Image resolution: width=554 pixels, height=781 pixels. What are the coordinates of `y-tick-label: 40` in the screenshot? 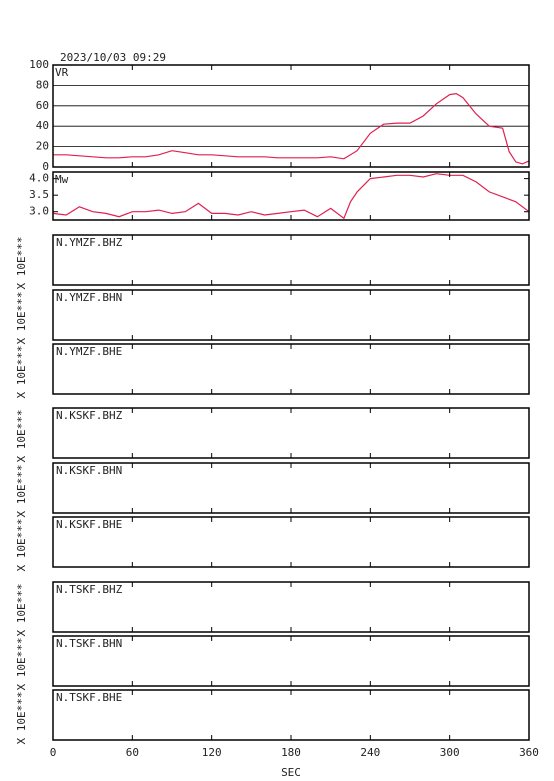 It's located at (42, 125).